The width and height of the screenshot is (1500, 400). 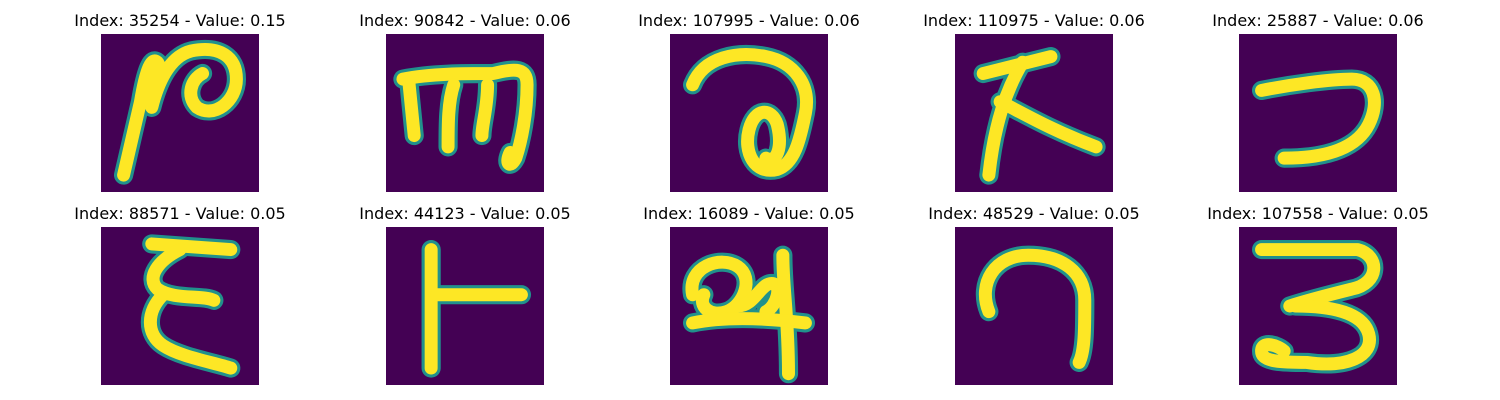 What do you see at coordinates (1034, 20) in the screenshot?
I see `panel-title: Index: 110975 - Value: 0.06` at bounding box center [1034, 20].